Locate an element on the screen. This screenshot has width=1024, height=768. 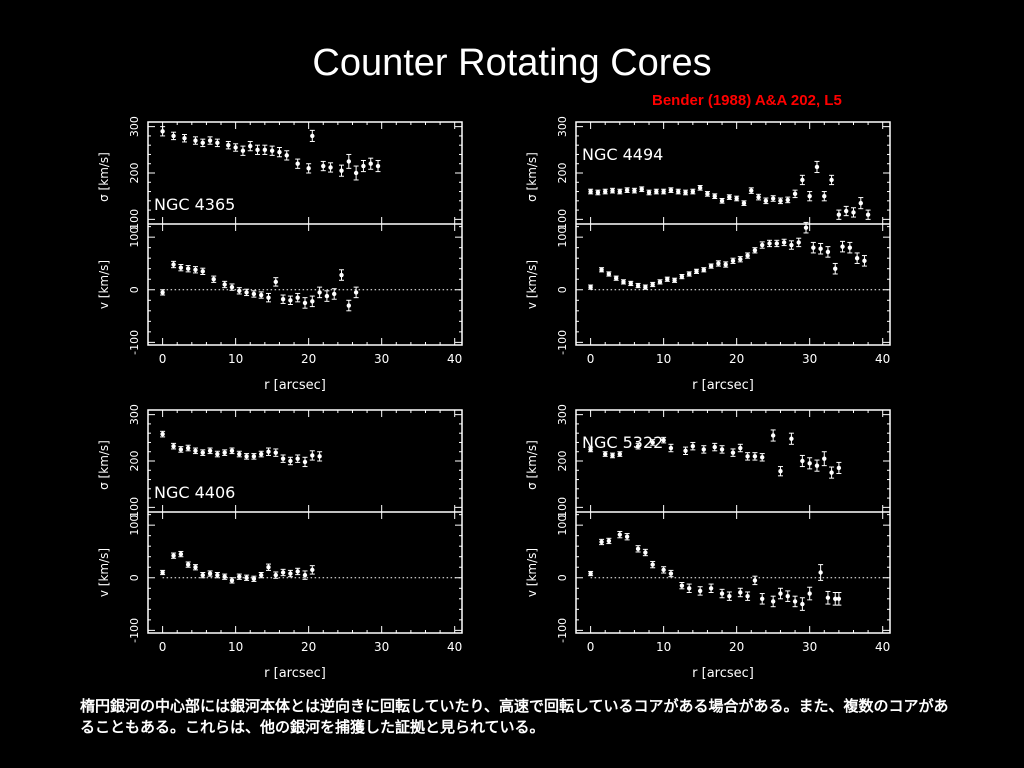
galaxy-name-label: NGC 5322 is located at coordinates (622, 442).